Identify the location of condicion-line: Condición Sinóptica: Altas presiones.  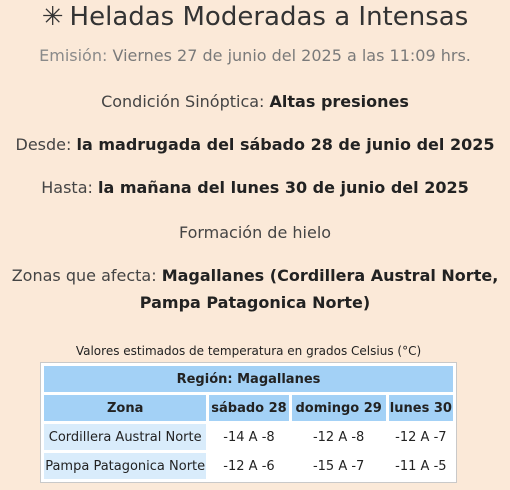
(255, 101).